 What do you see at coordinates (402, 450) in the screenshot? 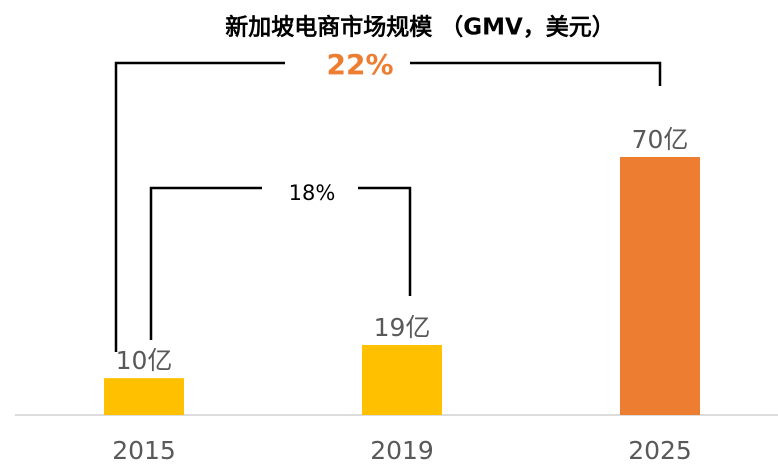
I see `x-tick-label: 2019` at bounding box center [402, 450].